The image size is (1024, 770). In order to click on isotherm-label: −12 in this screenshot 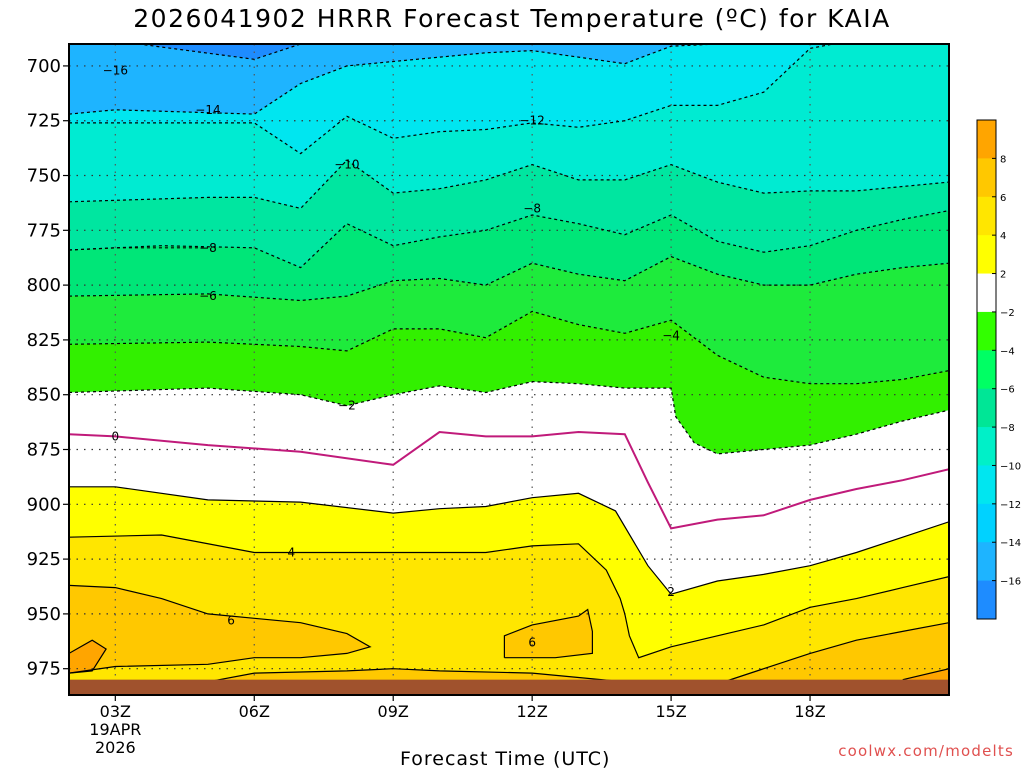, I will do `click(531, 121)`.